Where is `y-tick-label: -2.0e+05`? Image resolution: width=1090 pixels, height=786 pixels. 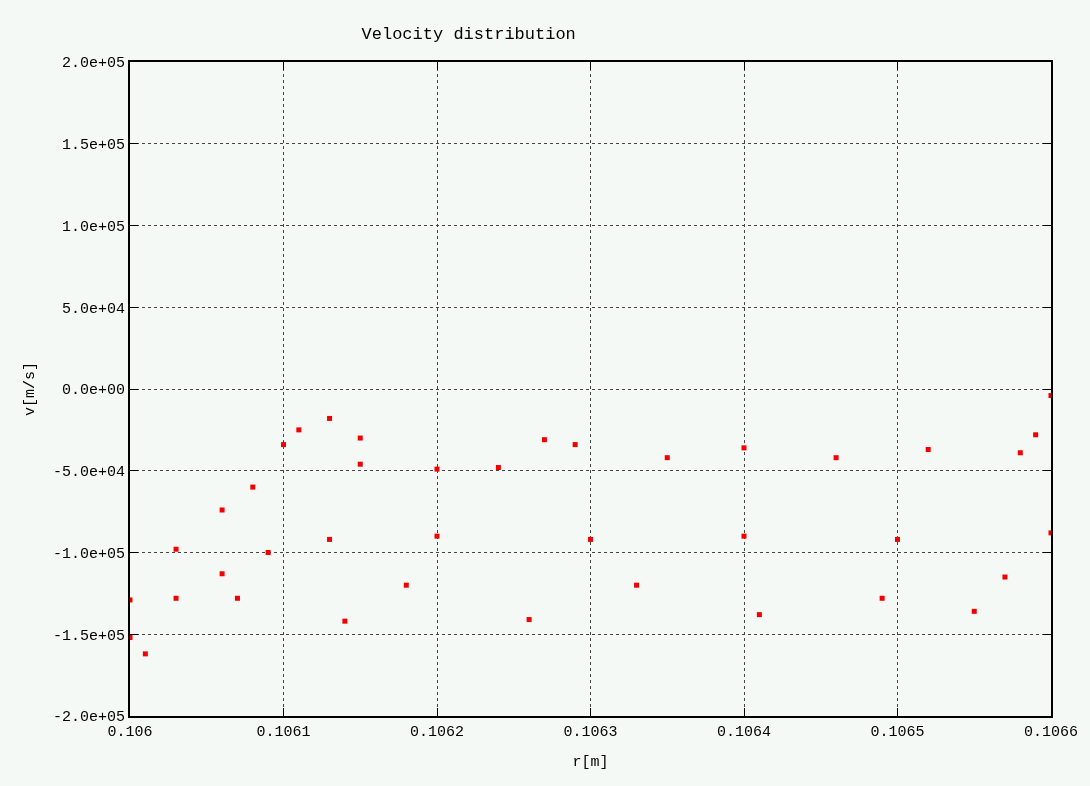 y-tick-label: -2.0e+05 is located at coordinates (88, 718).